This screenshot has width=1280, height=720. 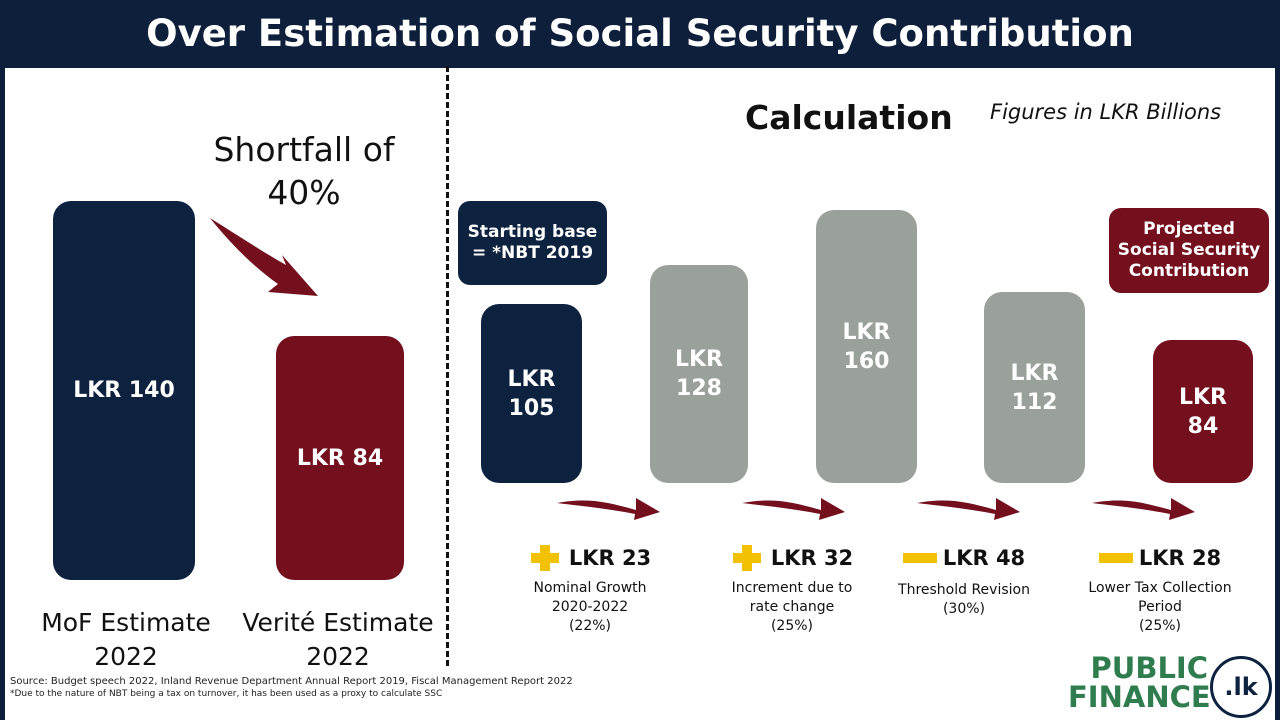 I want to click on calc-bar-growth-value: 128, so click(x=699, y=388).